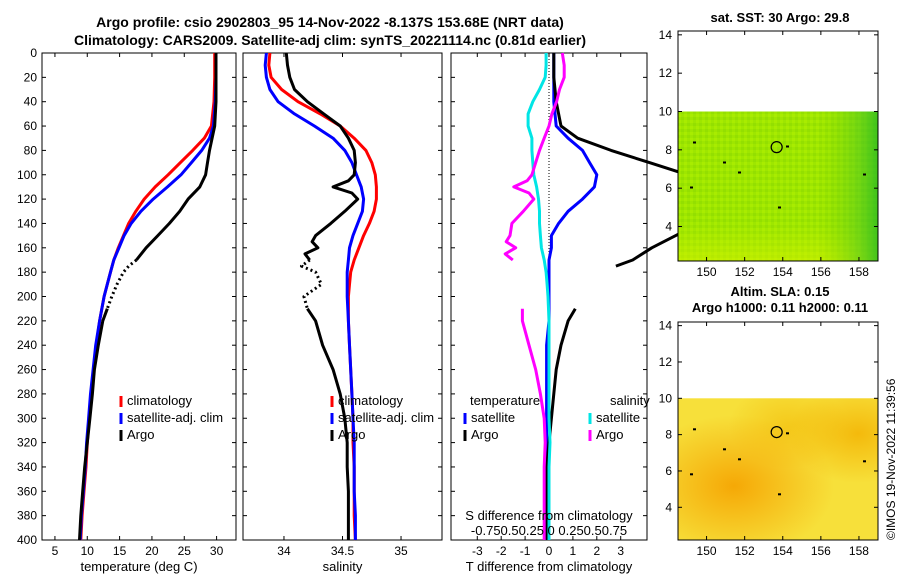 The image size is (900, 580). What do you see at coordinates (27, 297) in the screenshot?
I see `depth-tick-label: 200` at bounding box center [27, 297].